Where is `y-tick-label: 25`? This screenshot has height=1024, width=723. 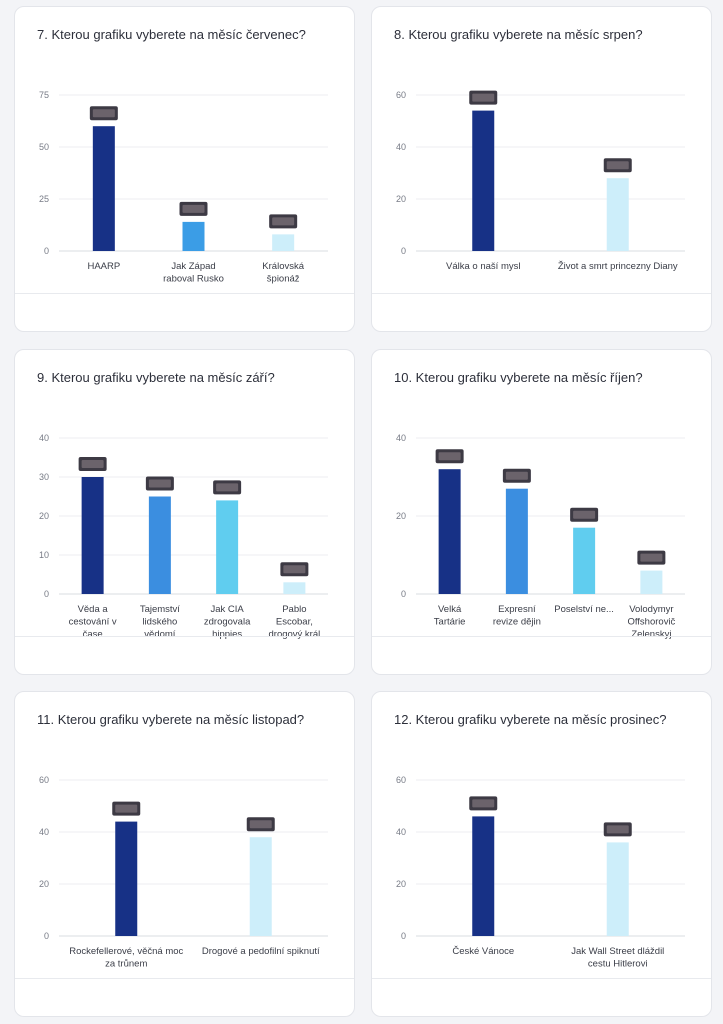
y-tick-label: 25 is located at coordinates (44, 199).